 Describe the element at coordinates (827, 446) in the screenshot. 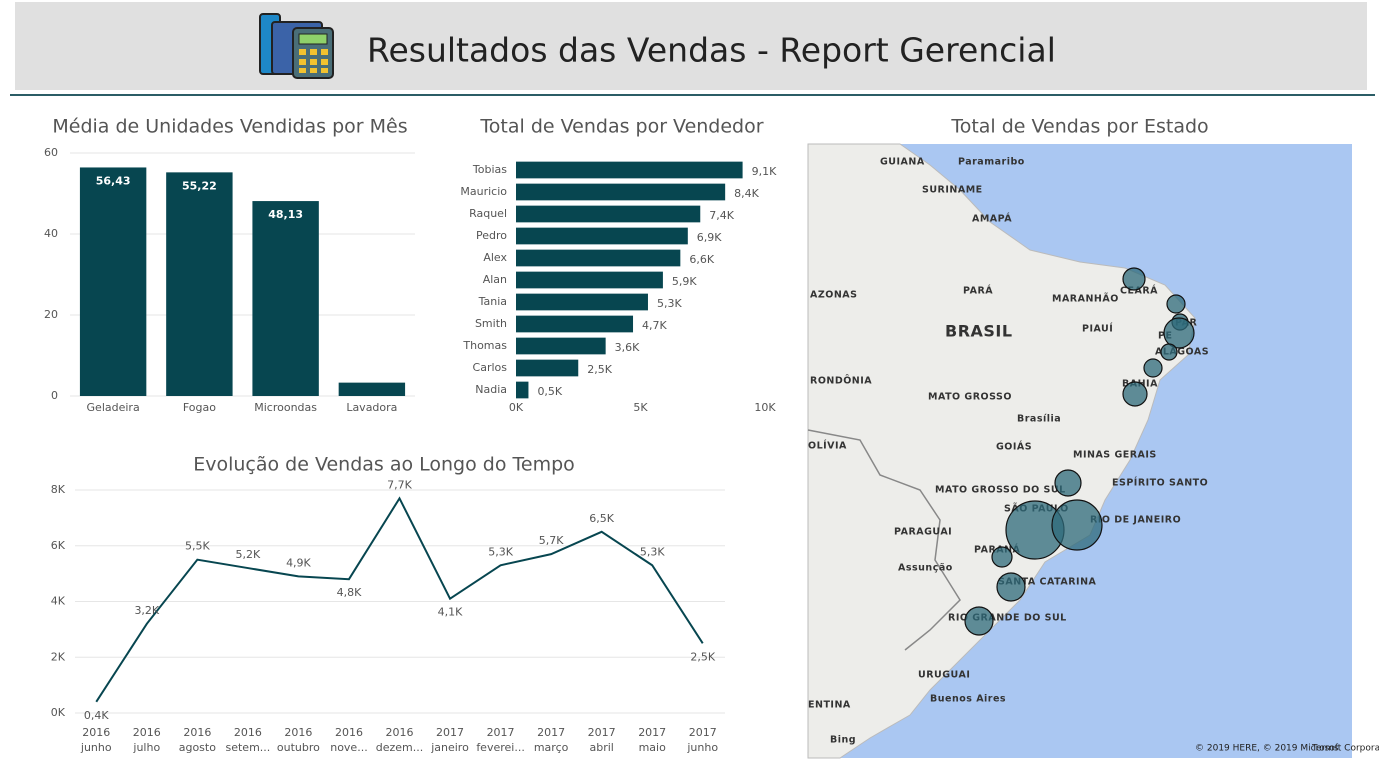

I see `map-label: OLÍVIA` at that location.